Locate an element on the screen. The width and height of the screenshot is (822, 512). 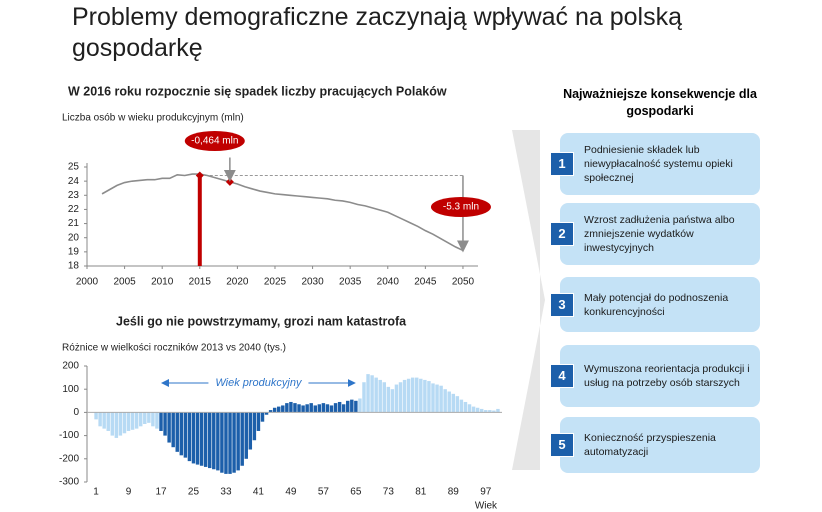
consequence-box: Konieczność przyspieszenia automatyzacji is located at coordinates (660, 445).